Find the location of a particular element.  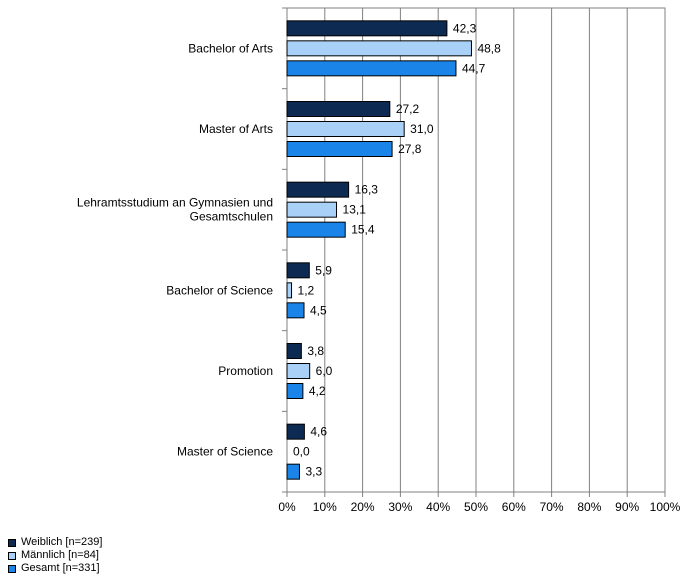

data-label: 4,2 is located at coordinates (317, 391).